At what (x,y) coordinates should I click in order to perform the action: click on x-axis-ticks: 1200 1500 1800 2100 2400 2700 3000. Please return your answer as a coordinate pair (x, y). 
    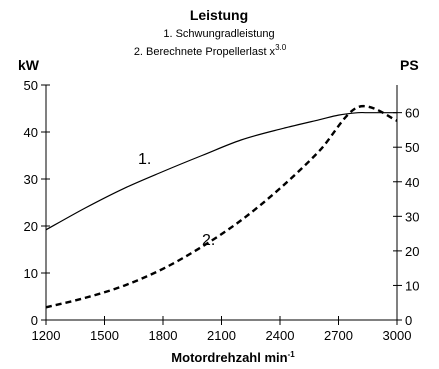
    Looking at the image, I should click on (222, 329).